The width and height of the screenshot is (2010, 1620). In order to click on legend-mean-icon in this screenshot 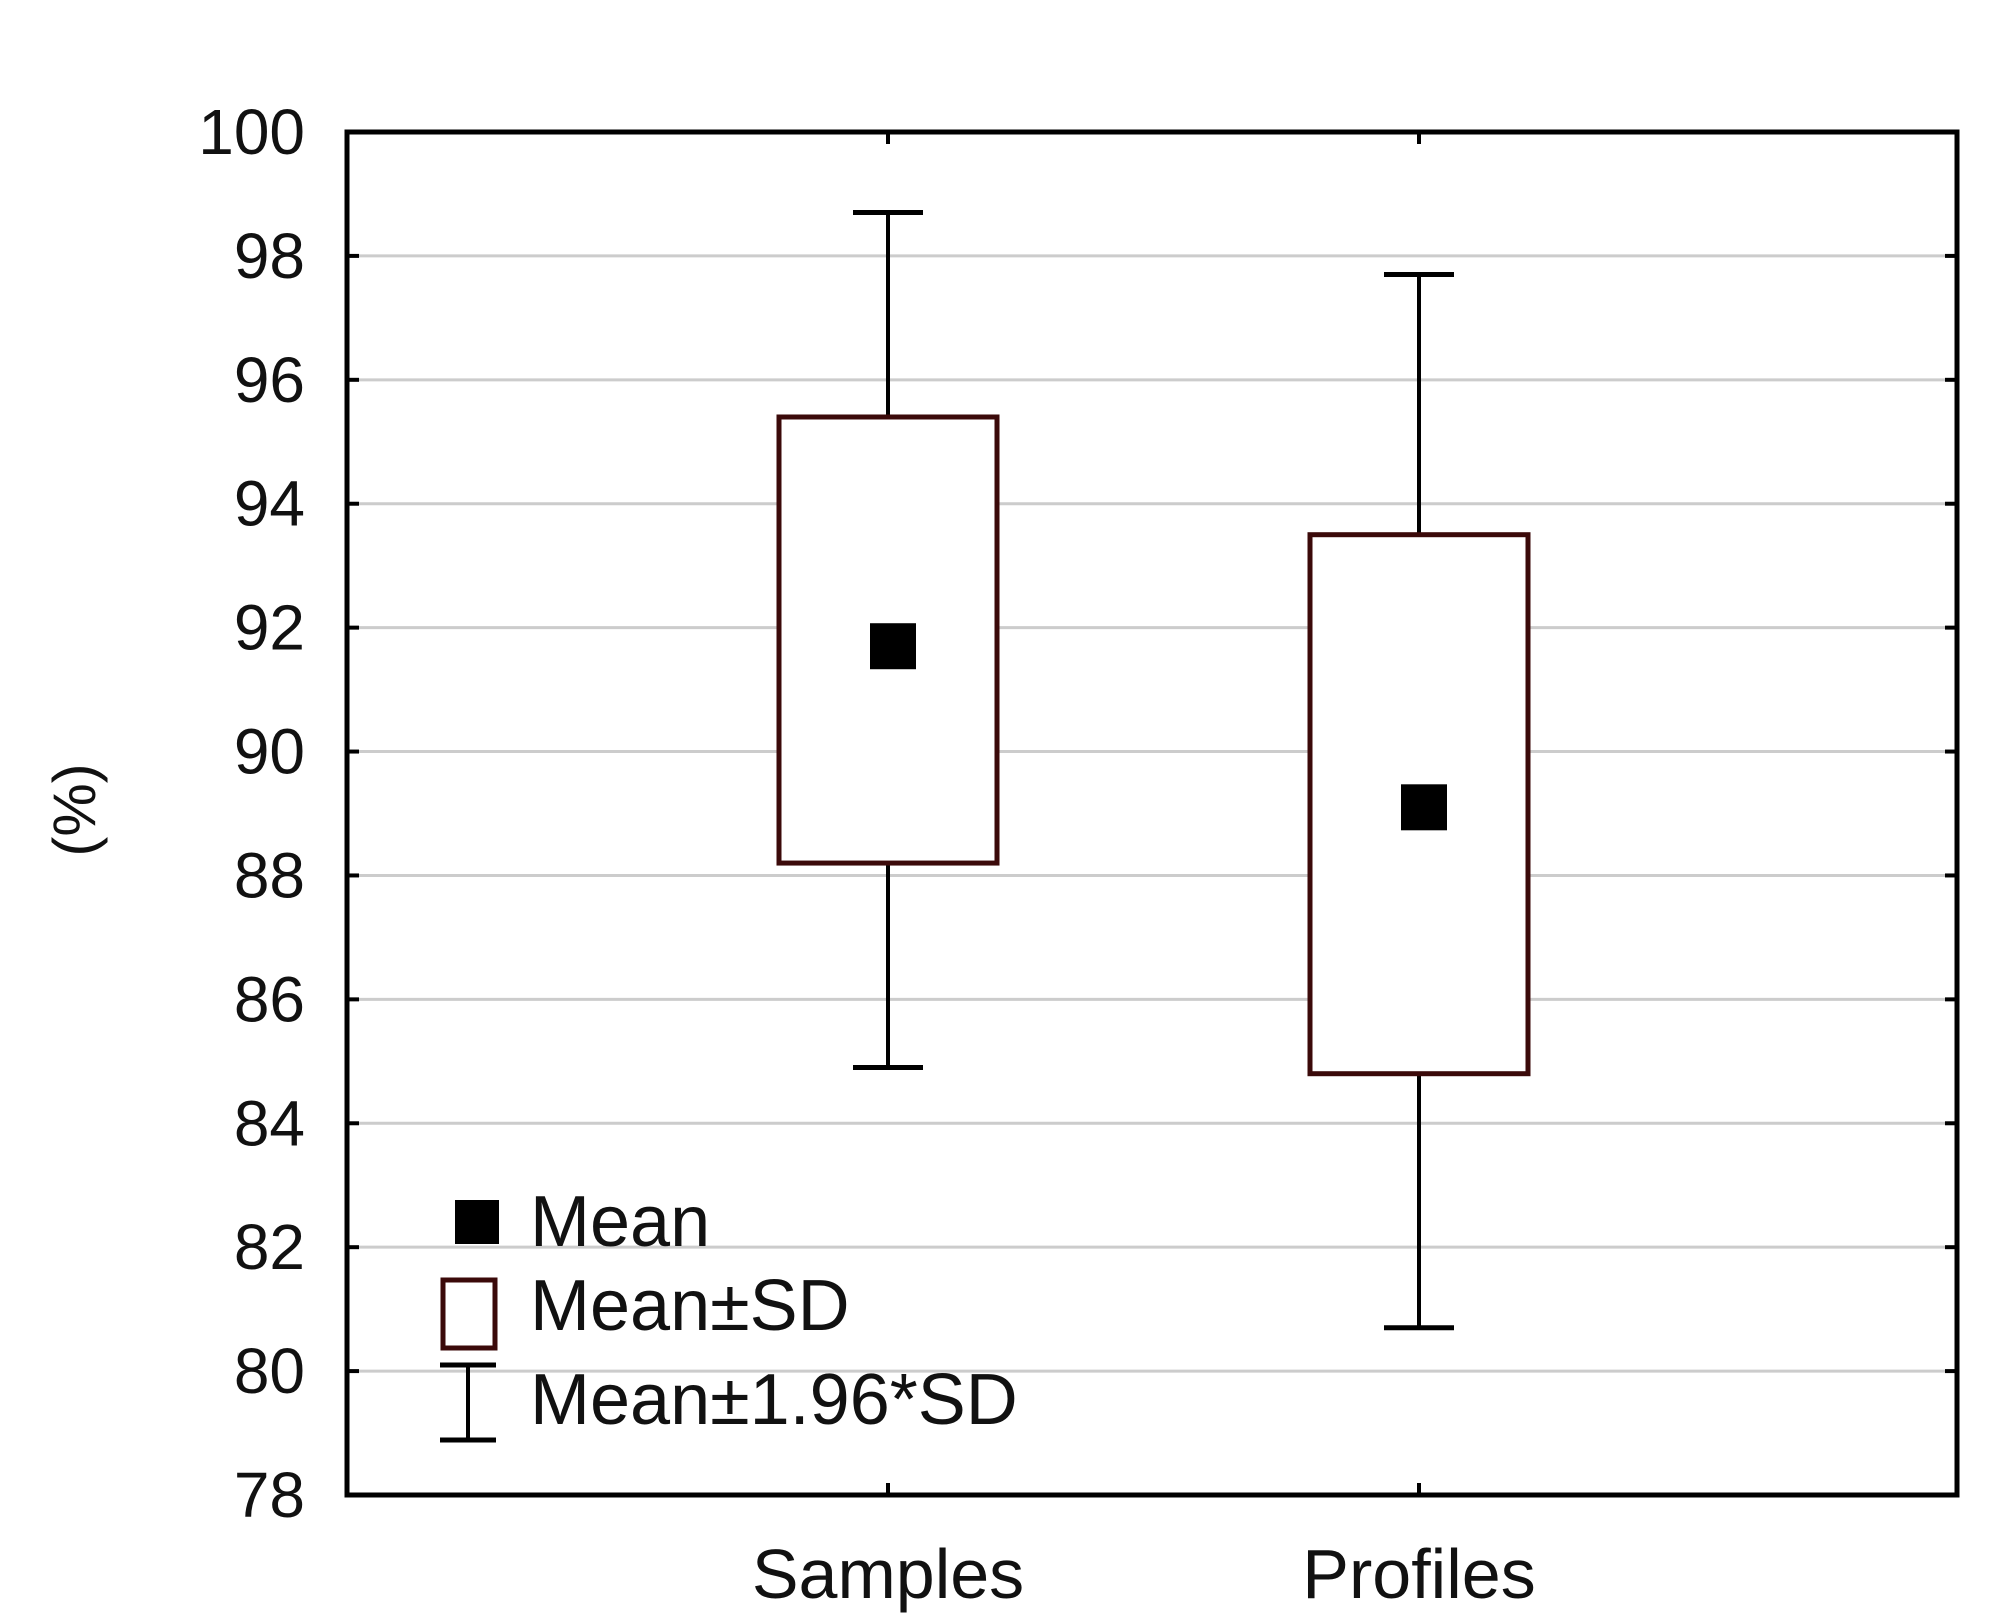, I will do `click(477, 1222)`.